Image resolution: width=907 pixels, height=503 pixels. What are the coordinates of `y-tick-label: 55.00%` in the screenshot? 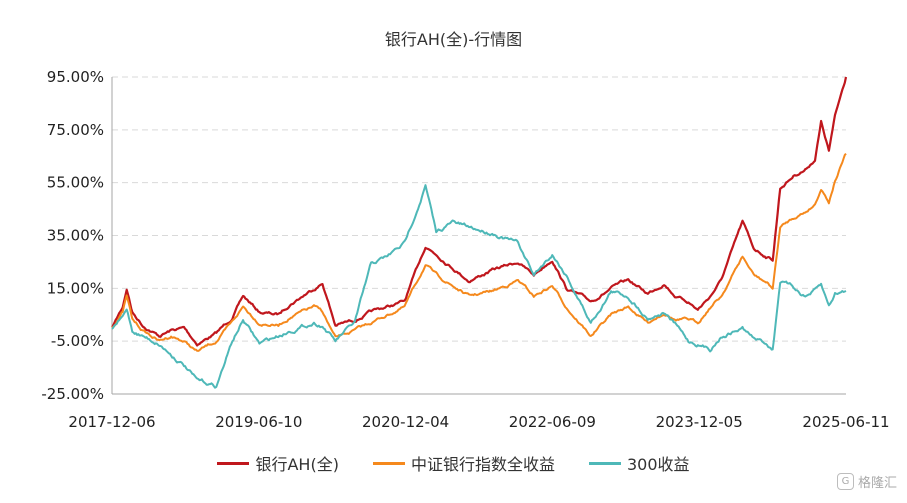 It's located at (75, 183).